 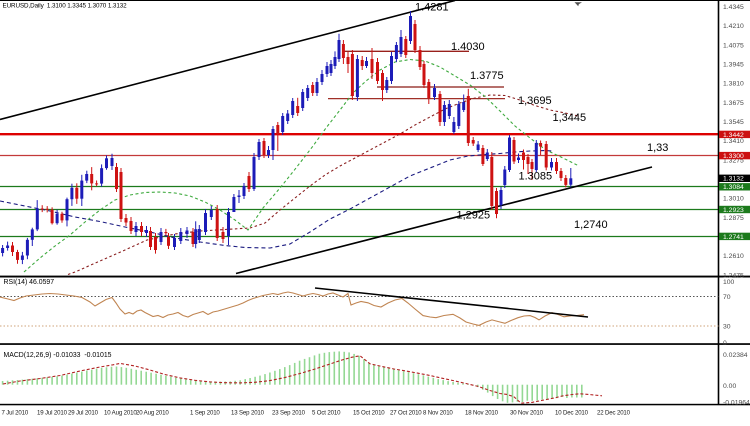 I want to click on svg-text: 1.4075, so click(x=733, y=45).